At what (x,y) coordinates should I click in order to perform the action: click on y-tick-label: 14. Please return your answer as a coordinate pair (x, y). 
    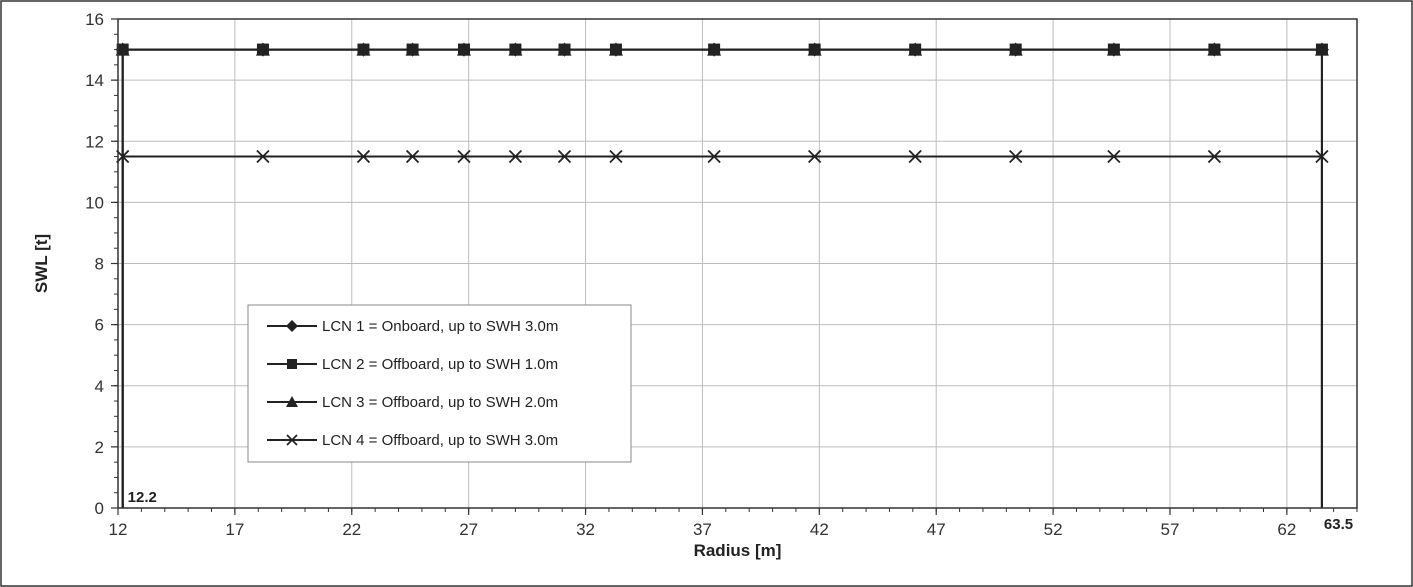
    Looking at the image, I should click on (94, 80).